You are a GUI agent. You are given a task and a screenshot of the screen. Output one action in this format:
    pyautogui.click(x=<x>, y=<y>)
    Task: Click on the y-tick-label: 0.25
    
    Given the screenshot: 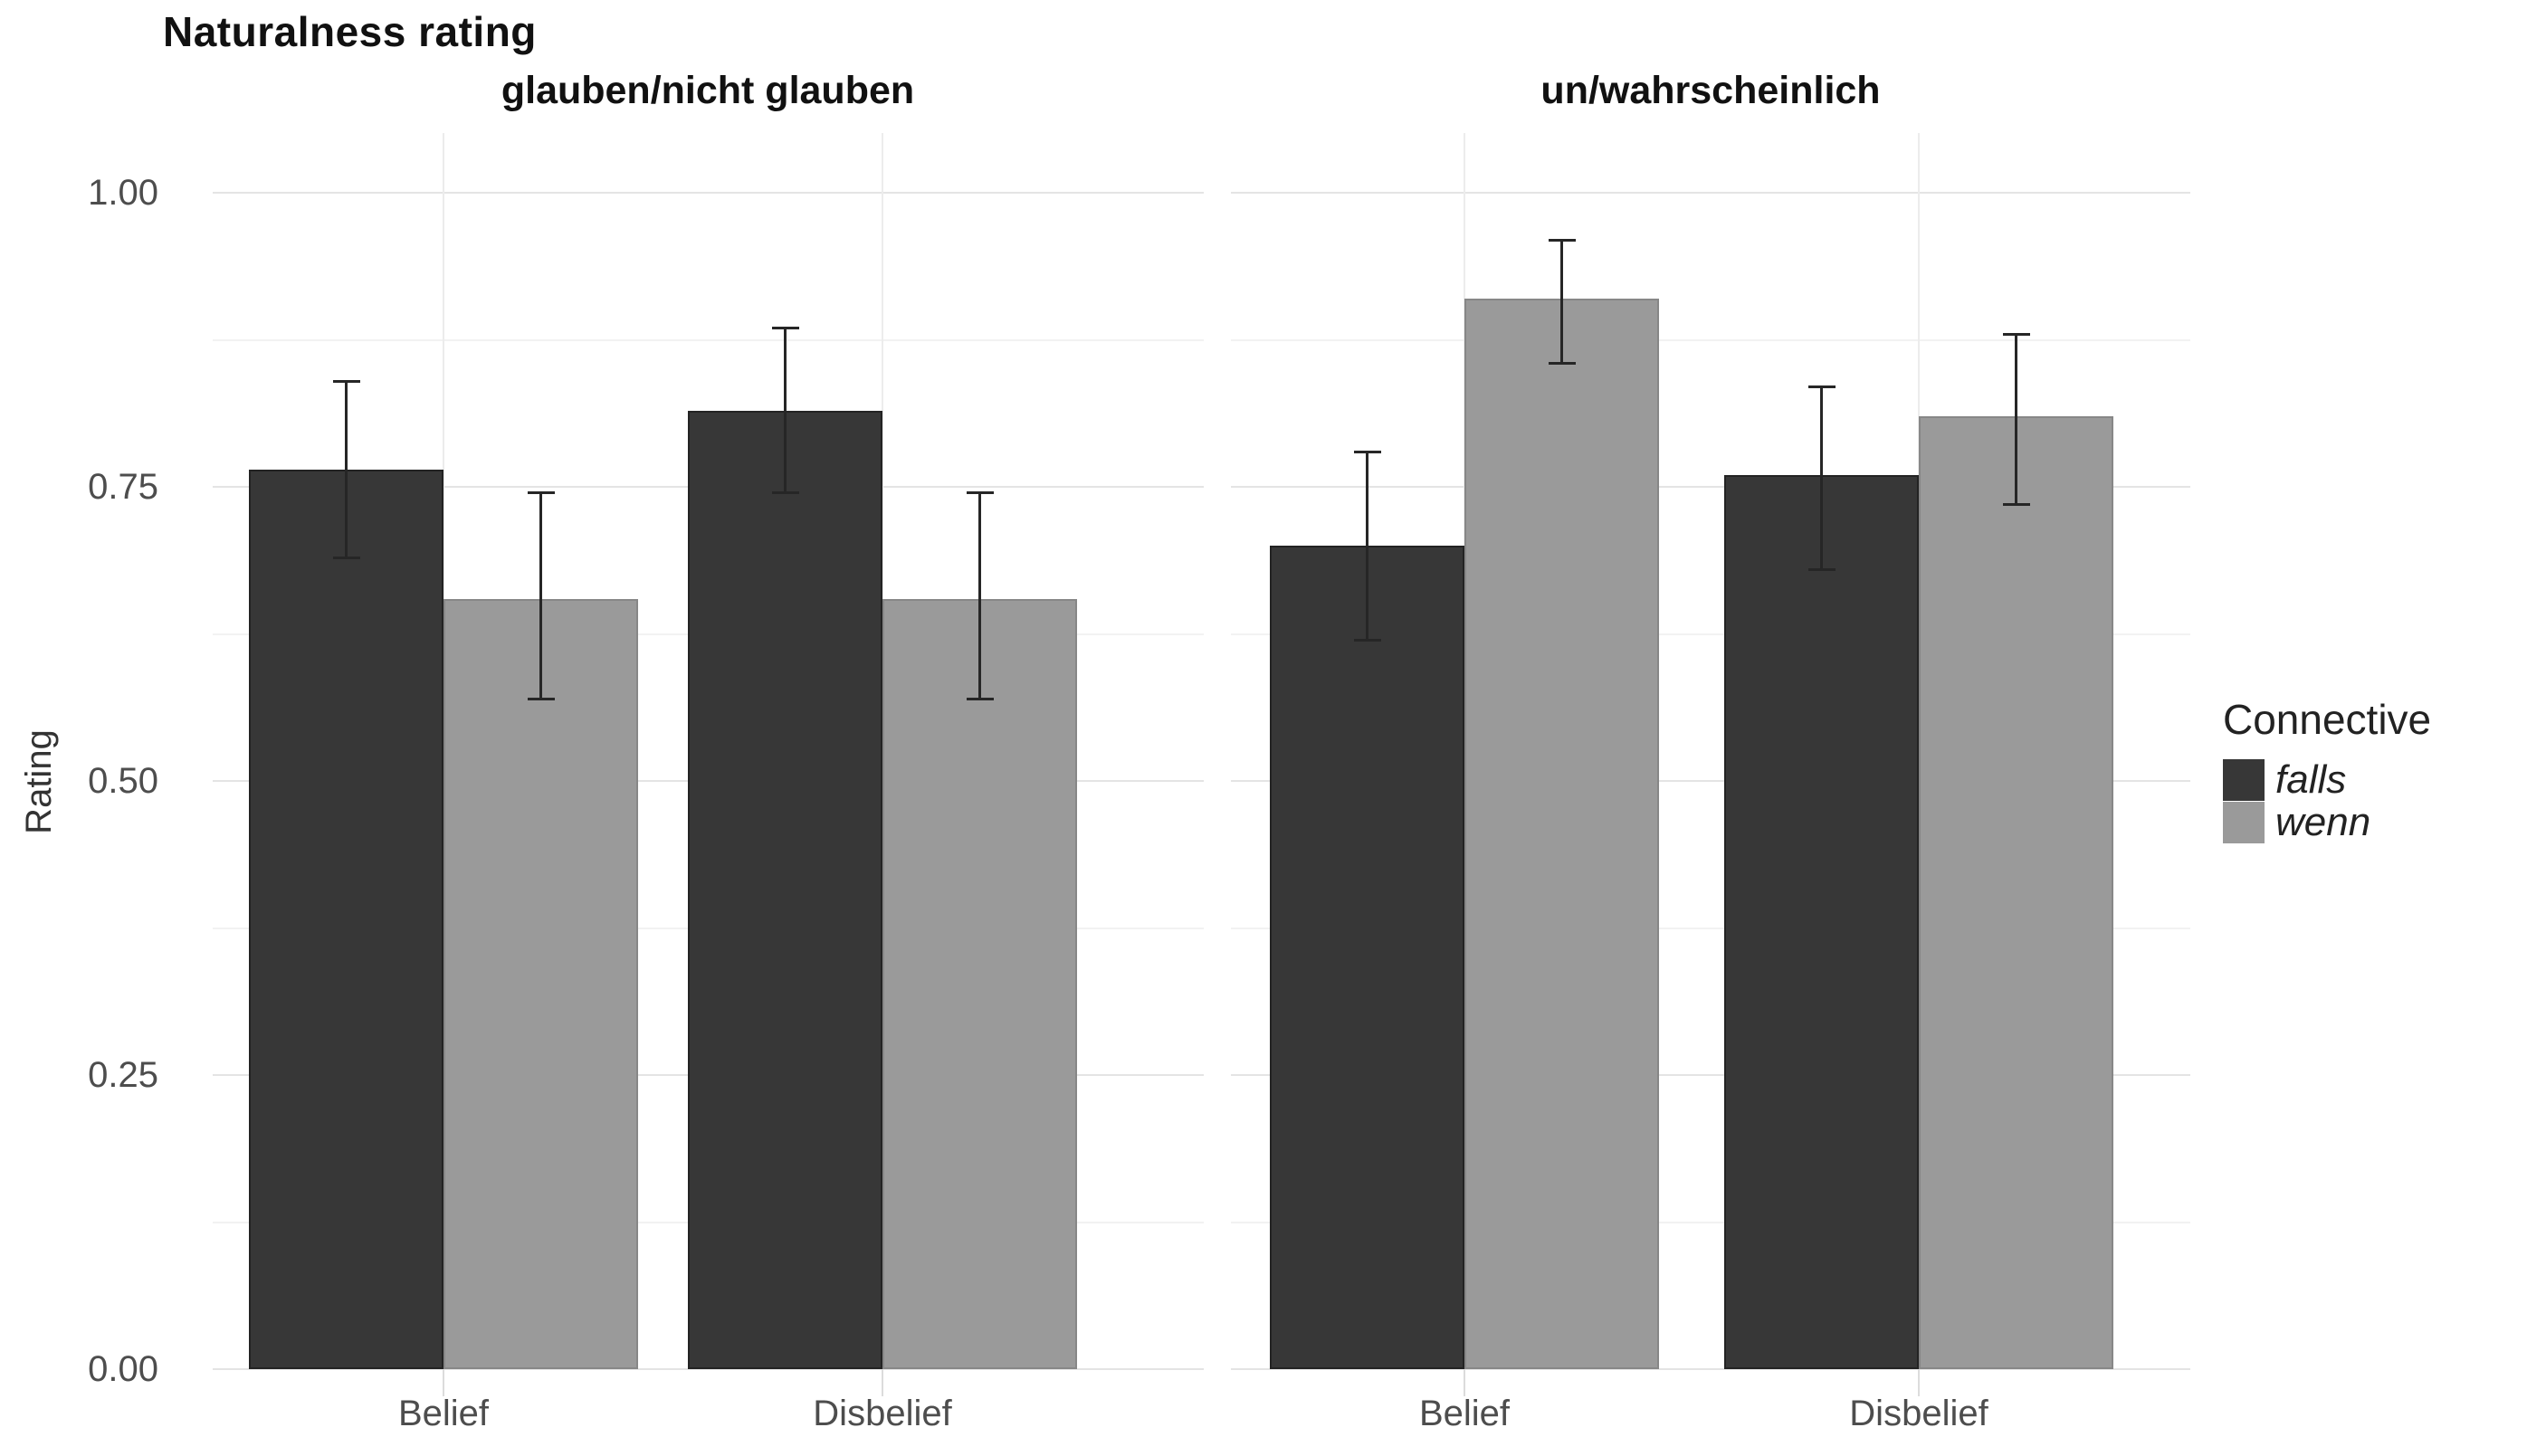 What is the action you would take?
    pyautogui.click(x=123, y=1075)
    